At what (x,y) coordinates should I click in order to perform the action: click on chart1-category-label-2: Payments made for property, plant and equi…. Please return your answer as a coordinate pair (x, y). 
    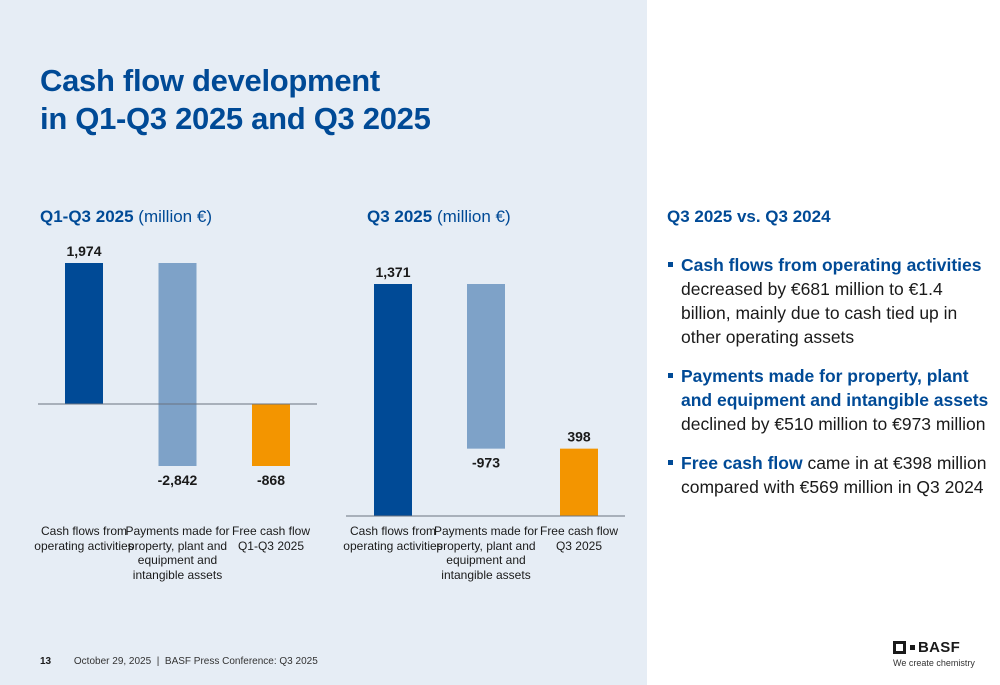
    Looking at the image, I should click on (178, 553).